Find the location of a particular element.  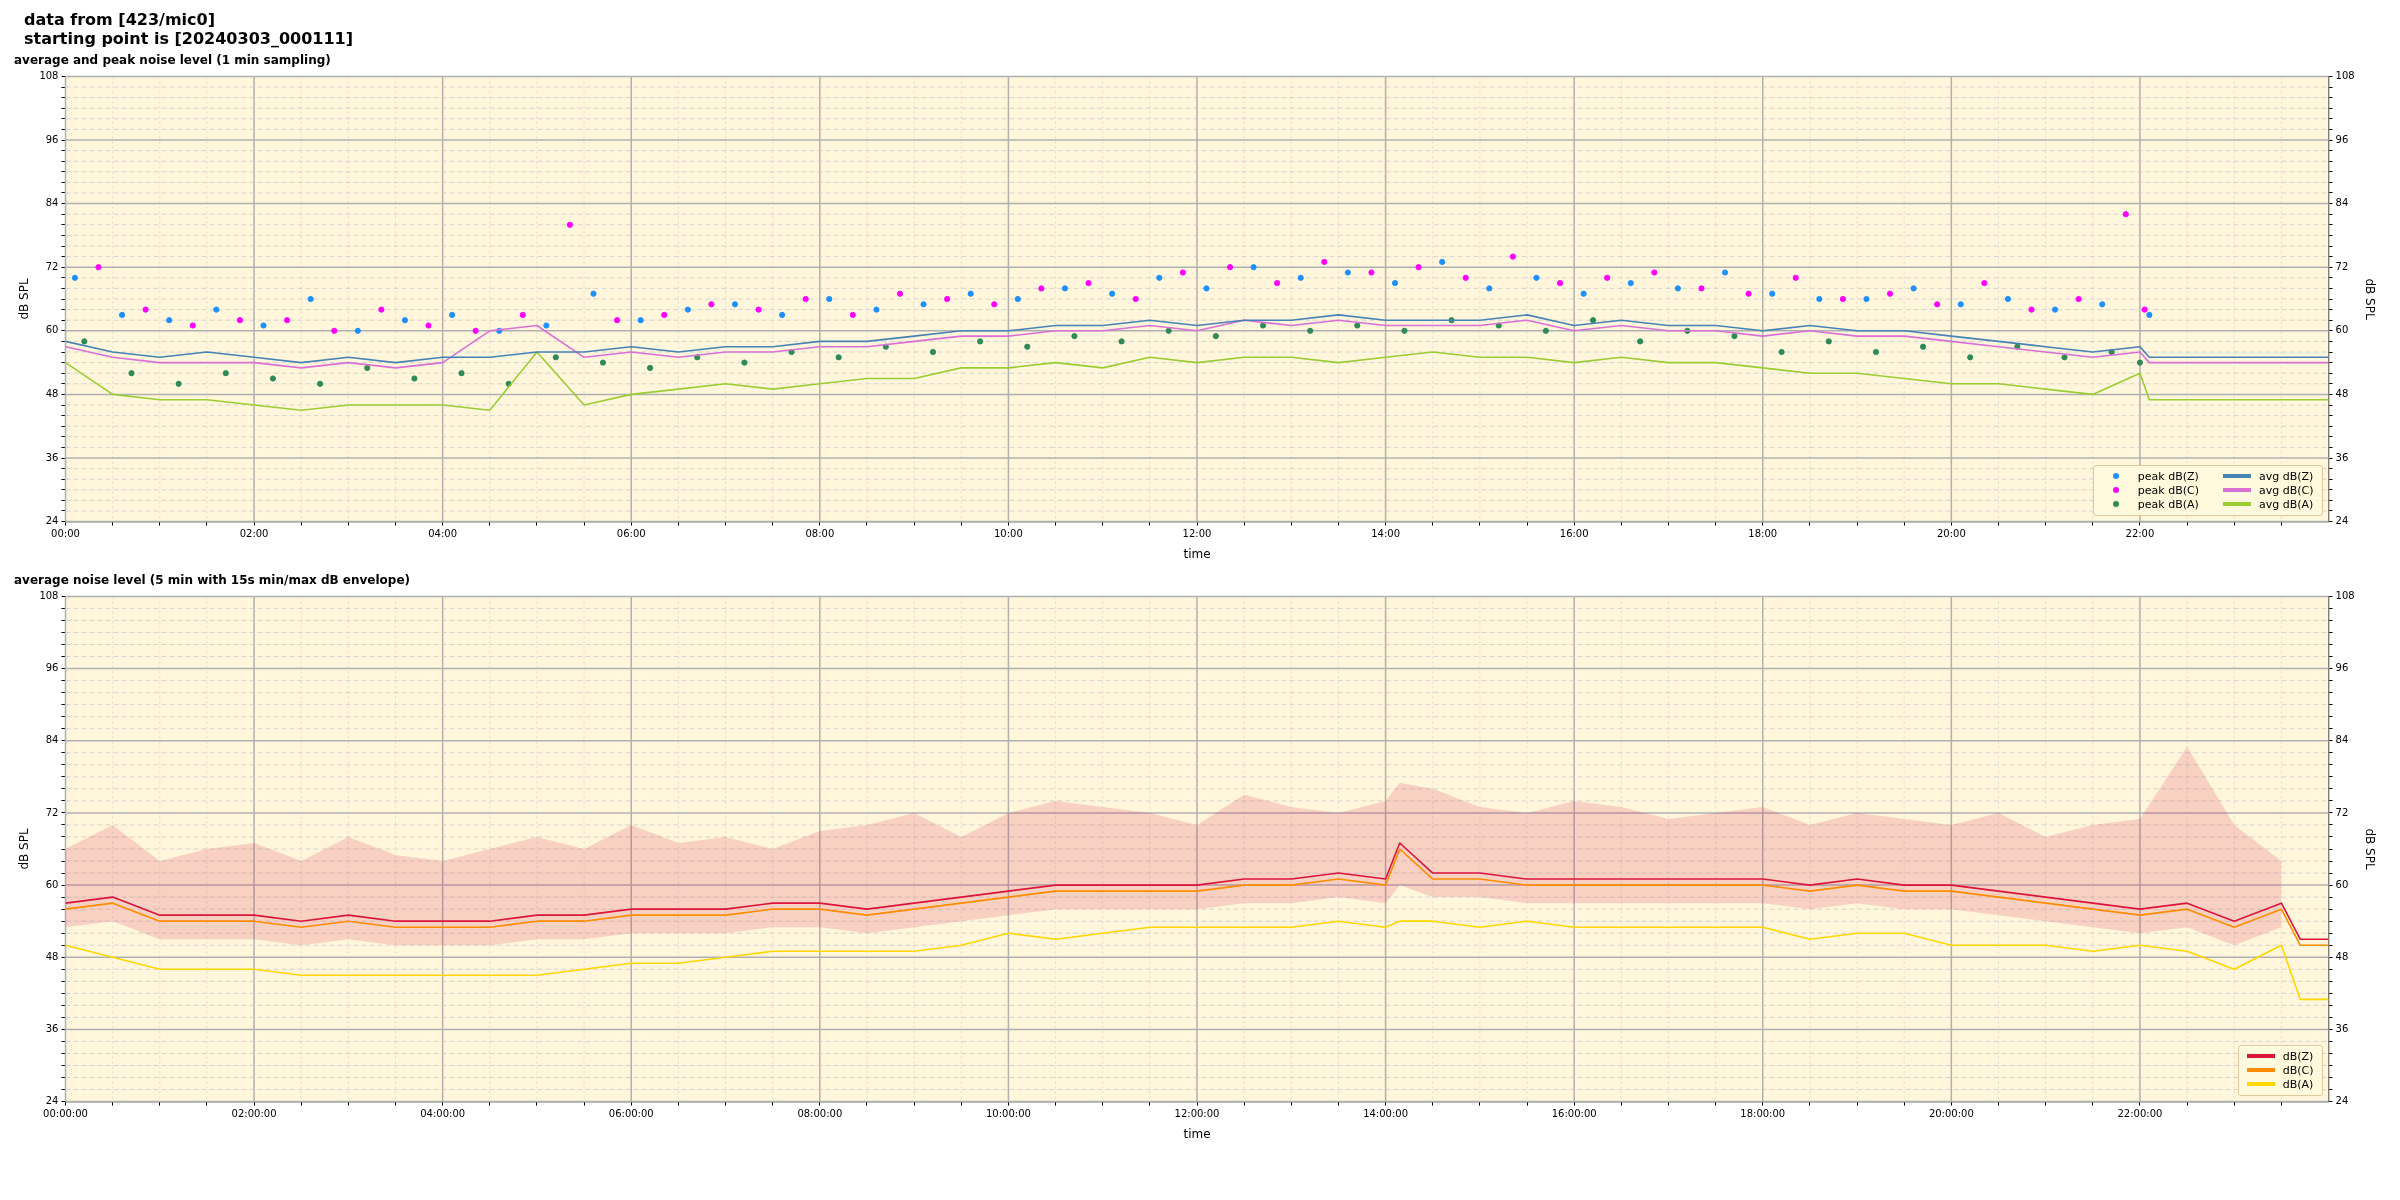

x-tick-label: 10:00 is located at coordinates (1008, 534).